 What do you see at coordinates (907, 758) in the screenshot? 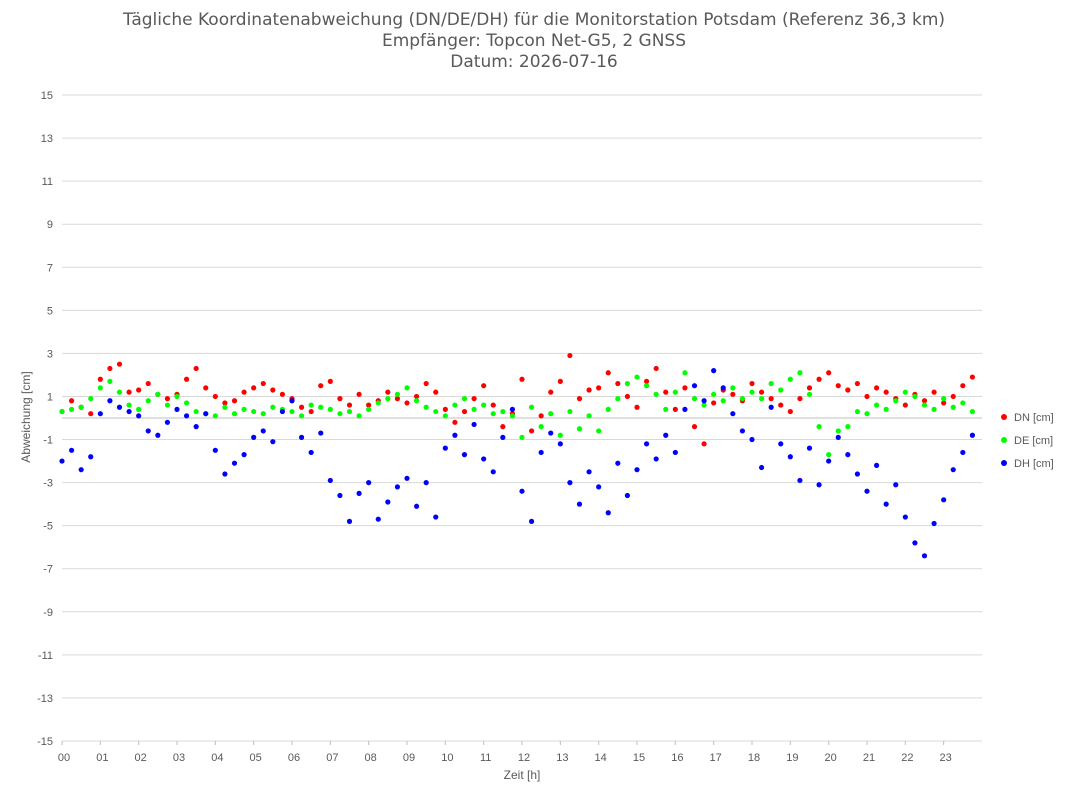
I see `x-tick-label: 22` at bounding box center [907, 758].